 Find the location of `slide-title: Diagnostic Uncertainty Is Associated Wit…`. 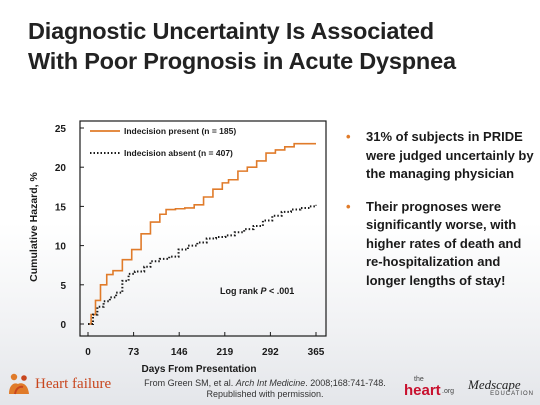

slide-title: Diagnostic Uncertainty Is Associated Wit… is located at coordinates (278, 46).